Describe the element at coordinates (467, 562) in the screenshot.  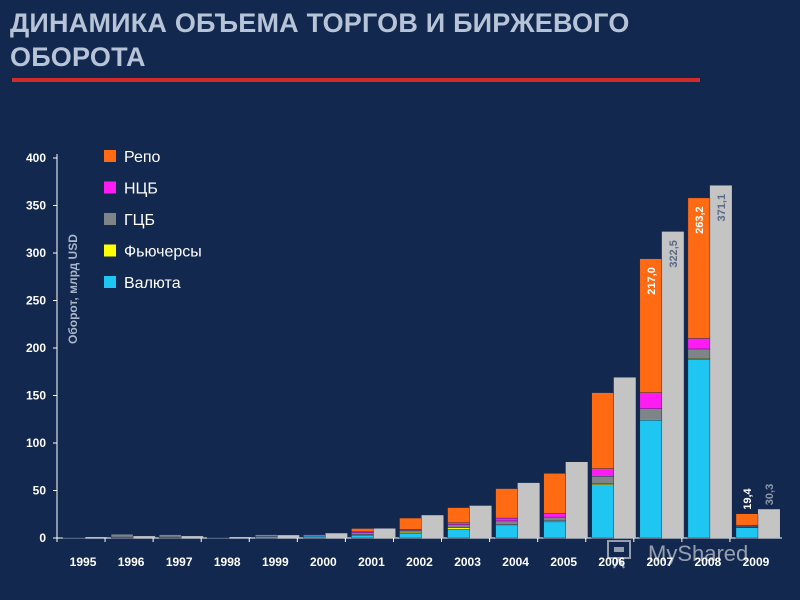
I see `x-tick-label: 2003` at that location.